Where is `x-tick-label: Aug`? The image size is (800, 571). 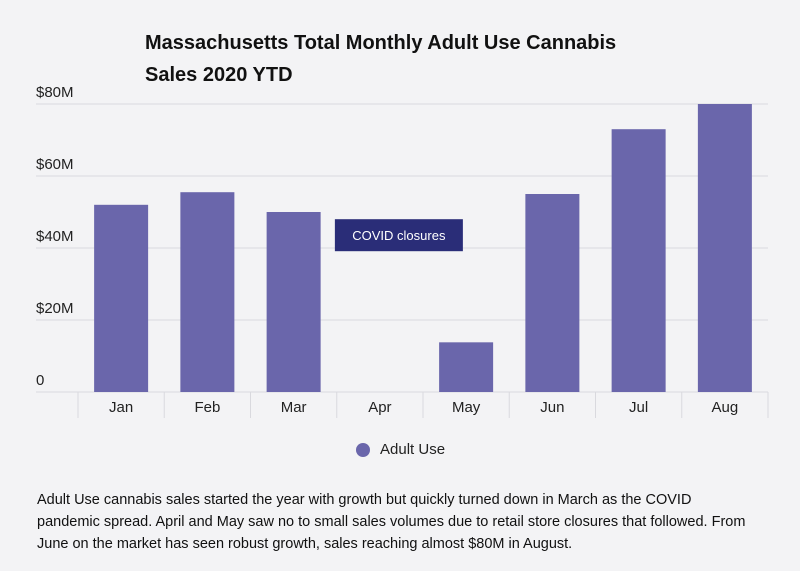 x-tick-label: Aug is located at coordinates (725, 407).